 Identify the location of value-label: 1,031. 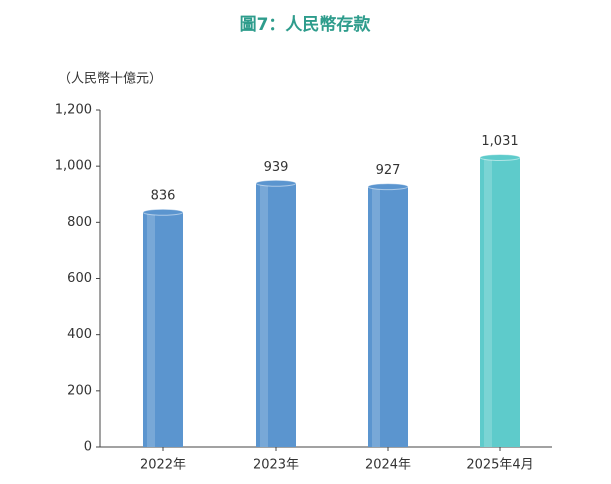
(499, 141).